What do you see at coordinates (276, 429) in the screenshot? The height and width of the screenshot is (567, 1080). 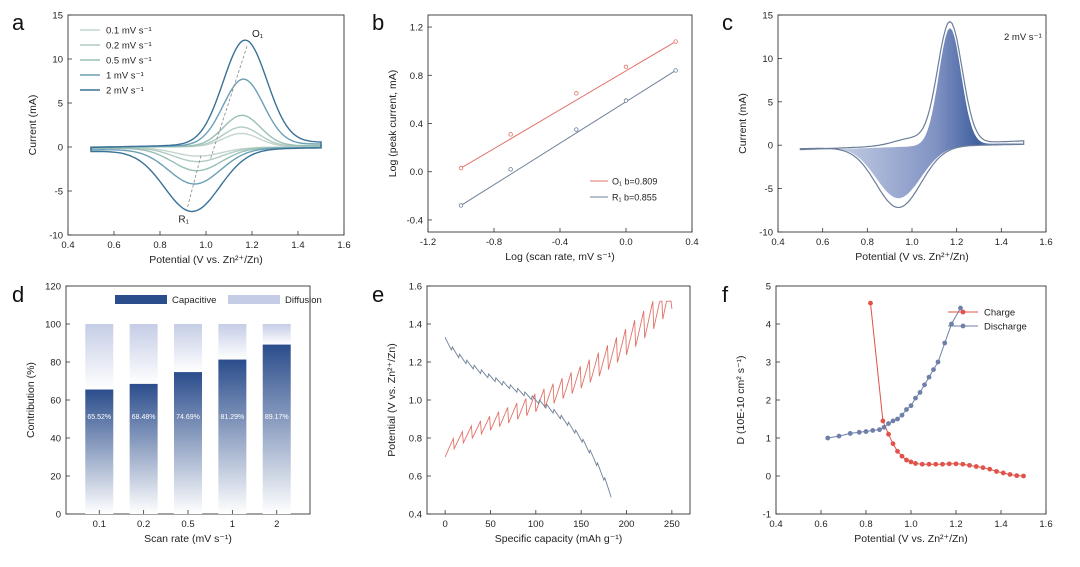 I see `bar-capacitive` at bounding box center [276, 429].